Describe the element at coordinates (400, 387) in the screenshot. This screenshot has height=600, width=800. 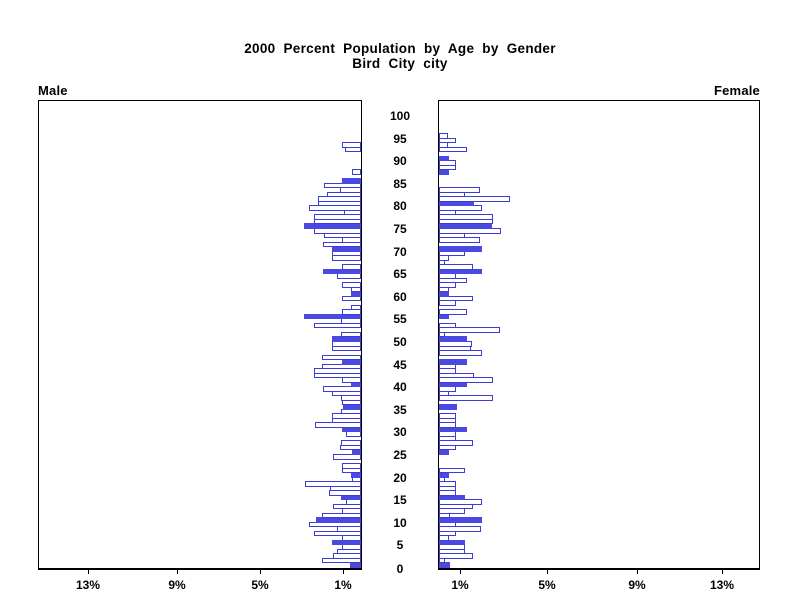
I see `age-tick-label: 40` at that location.